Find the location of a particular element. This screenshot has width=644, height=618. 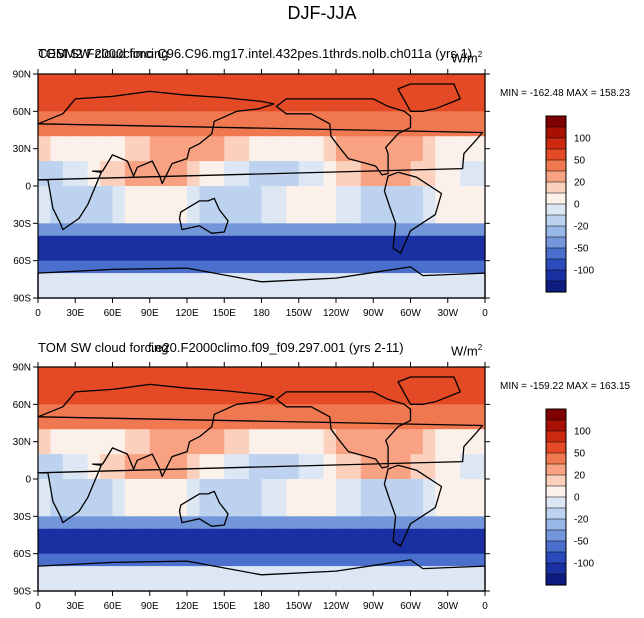

coastline is located at coordinates (429, 97).